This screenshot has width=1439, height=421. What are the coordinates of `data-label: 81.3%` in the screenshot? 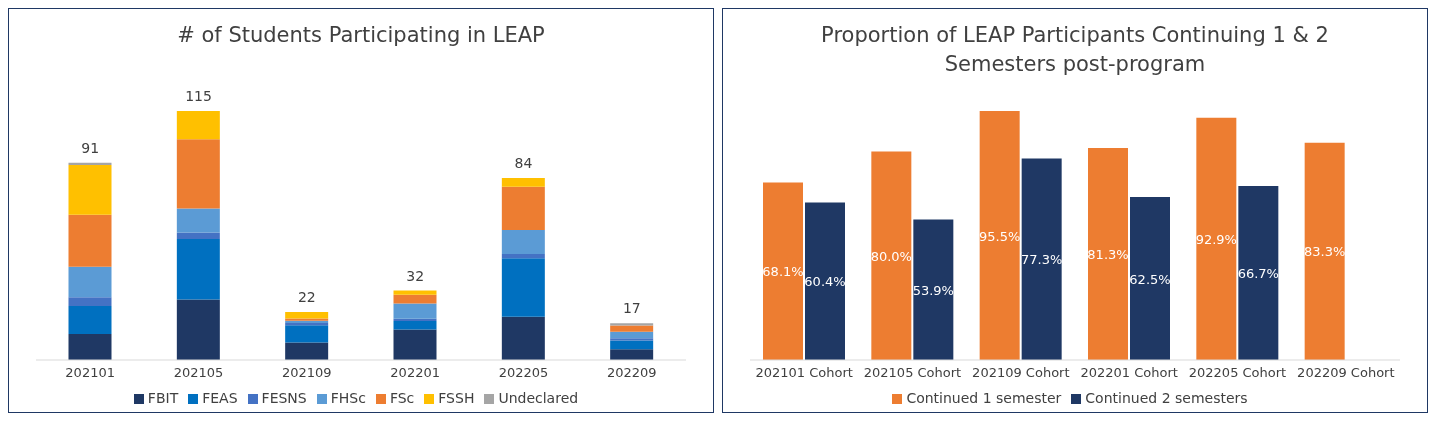 It's located at (1108, 255).